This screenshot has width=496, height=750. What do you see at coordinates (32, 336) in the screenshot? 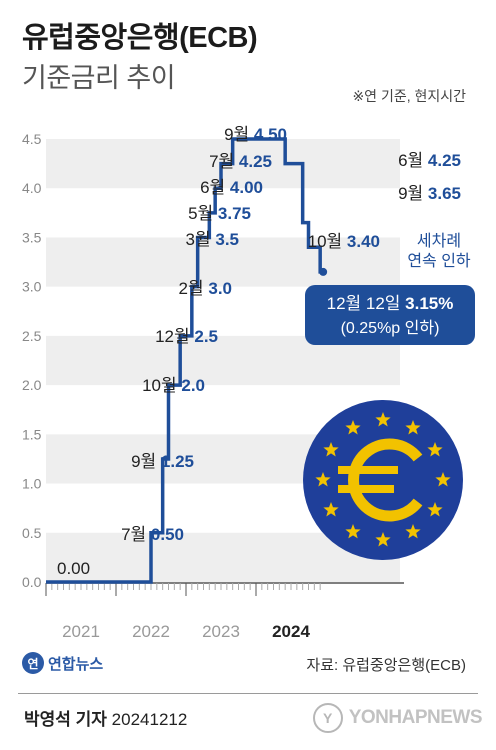
I see `y-tick-label: 2.5` at bounding box center [32, 336].